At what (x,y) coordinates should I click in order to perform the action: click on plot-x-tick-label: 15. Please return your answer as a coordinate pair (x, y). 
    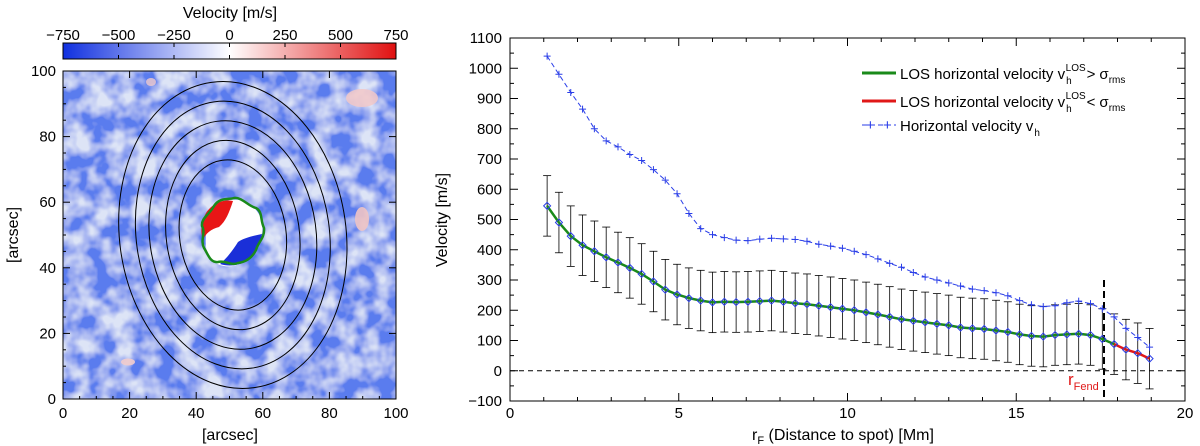
    Looking at the image, I should click on (1016, 413).